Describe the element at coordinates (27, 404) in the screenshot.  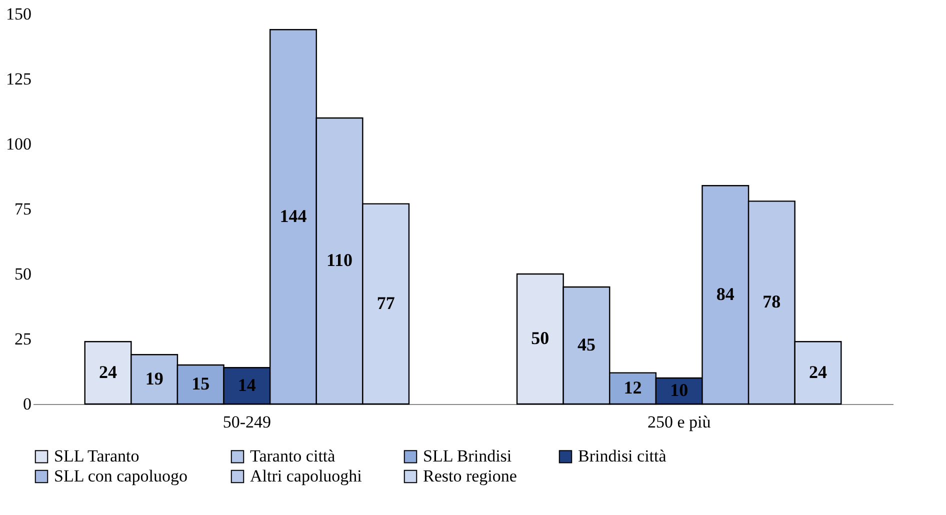
I see `y-tick-label: 0` at that location.